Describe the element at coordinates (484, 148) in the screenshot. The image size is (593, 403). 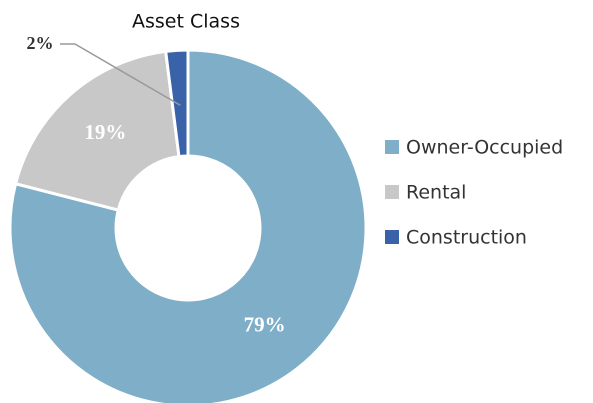
I see `legend-label: Owner-Occupied` at that location.